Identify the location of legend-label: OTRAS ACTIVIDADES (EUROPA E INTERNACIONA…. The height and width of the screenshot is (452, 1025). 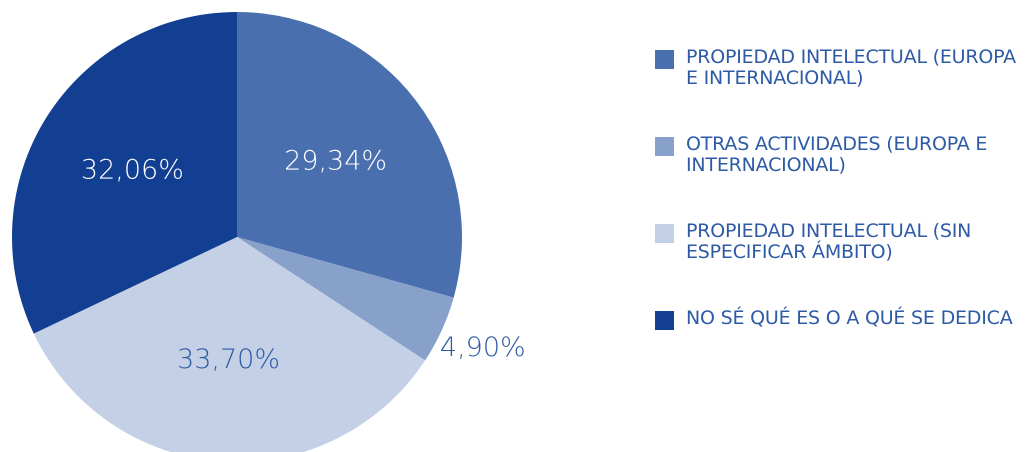
(837, 154).